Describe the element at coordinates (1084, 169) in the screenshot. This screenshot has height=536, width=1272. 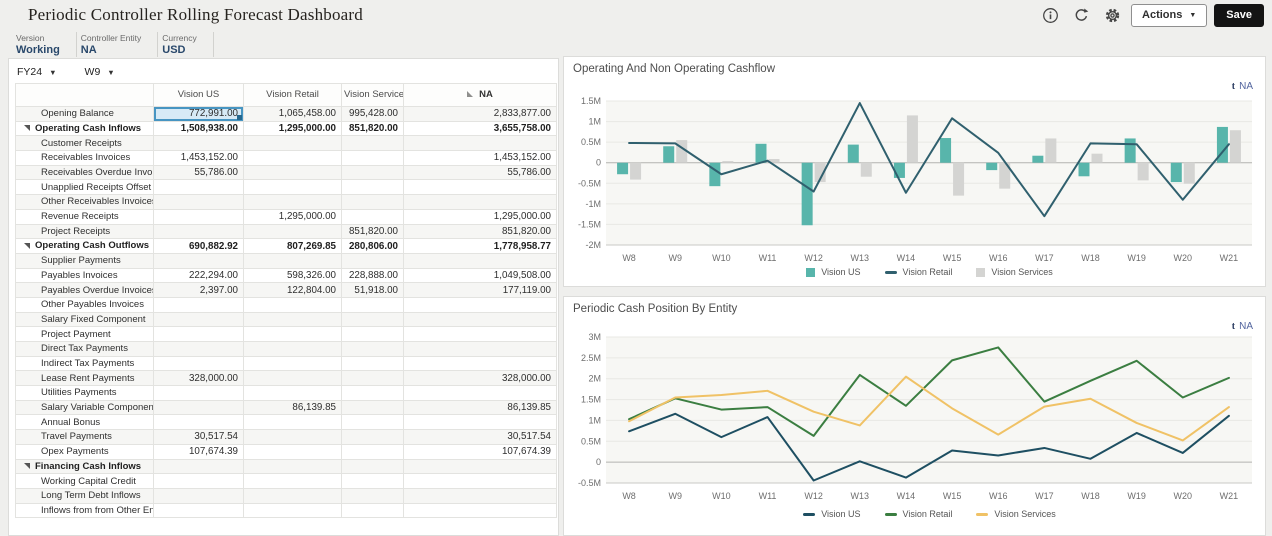
I see `bar-vision-us-w18` at that location.